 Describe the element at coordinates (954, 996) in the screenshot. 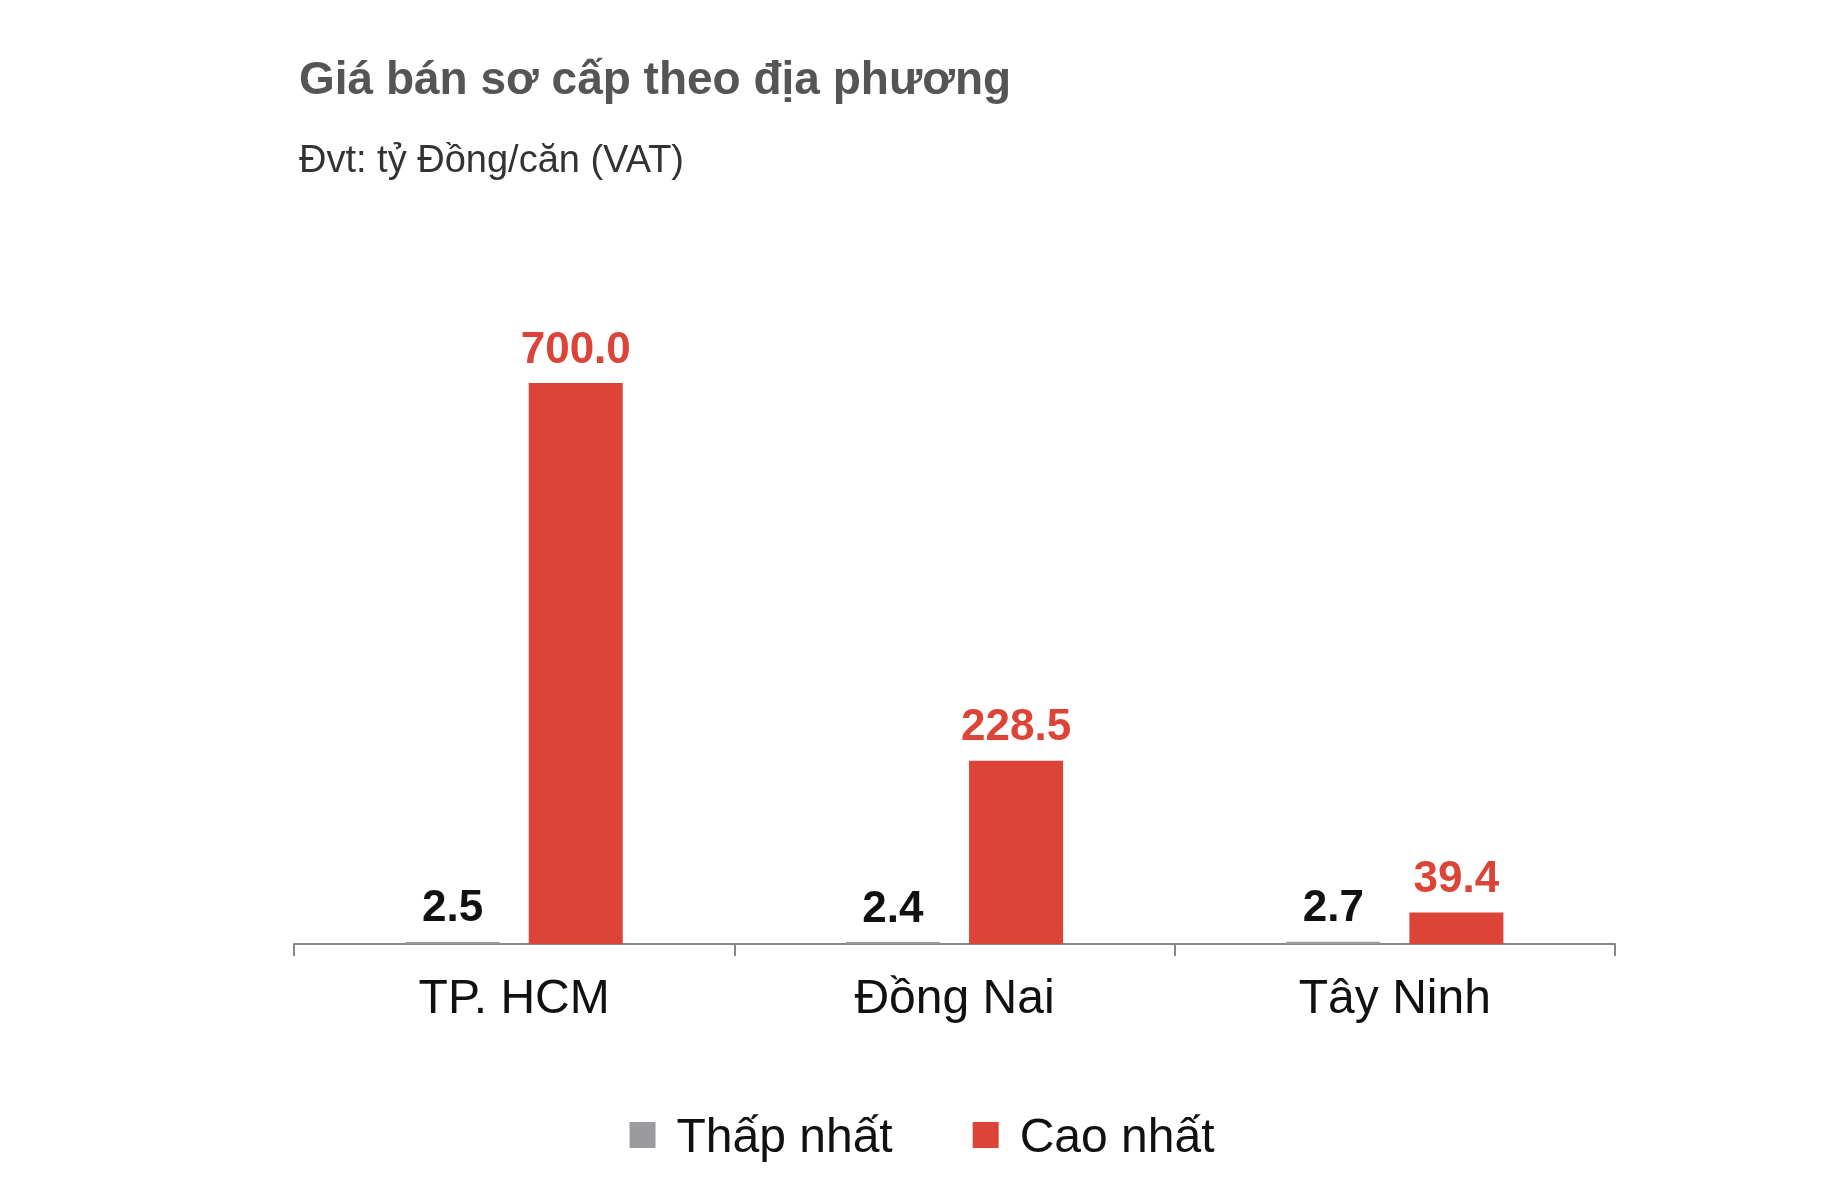

I see `x-tick-label: Đồng Nai` at that location.